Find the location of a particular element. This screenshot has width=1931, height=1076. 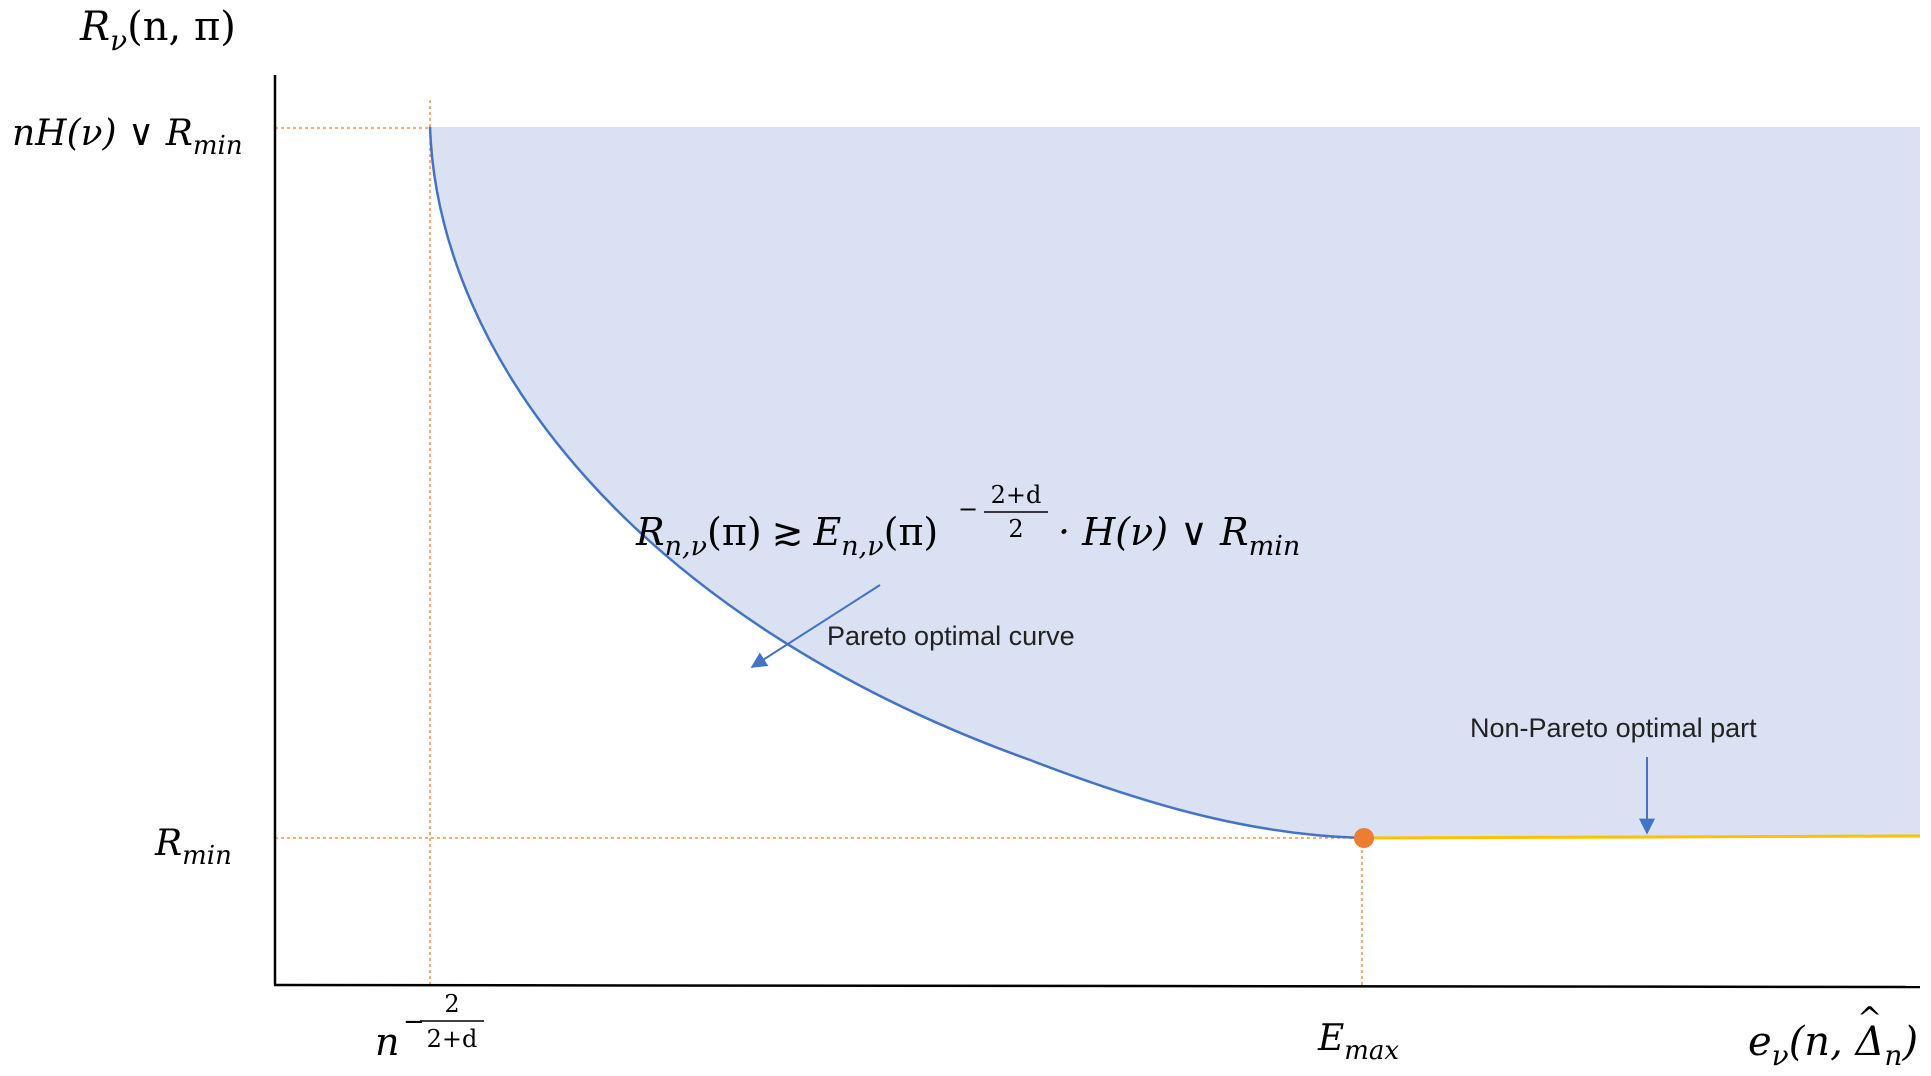

pareto-annotation: Pareto optimal curve is located at coordinates (951, 636).